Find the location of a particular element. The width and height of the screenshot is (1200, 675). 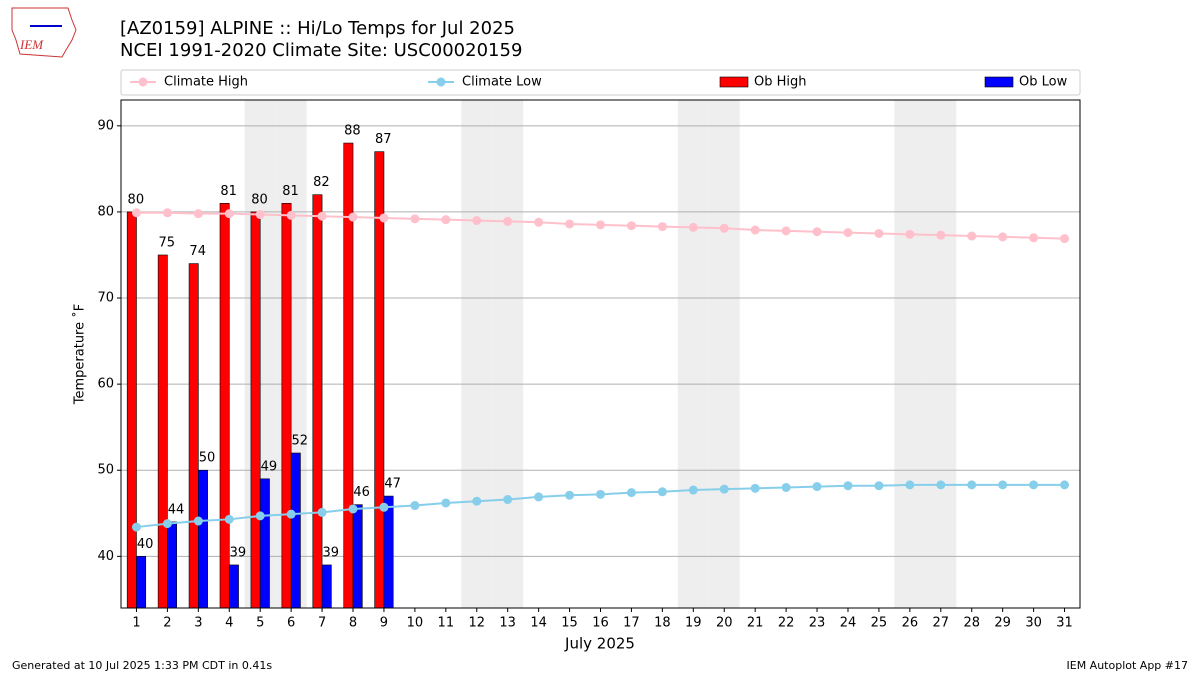

x-tick-label: 27 is located at coordinates (941, 623).